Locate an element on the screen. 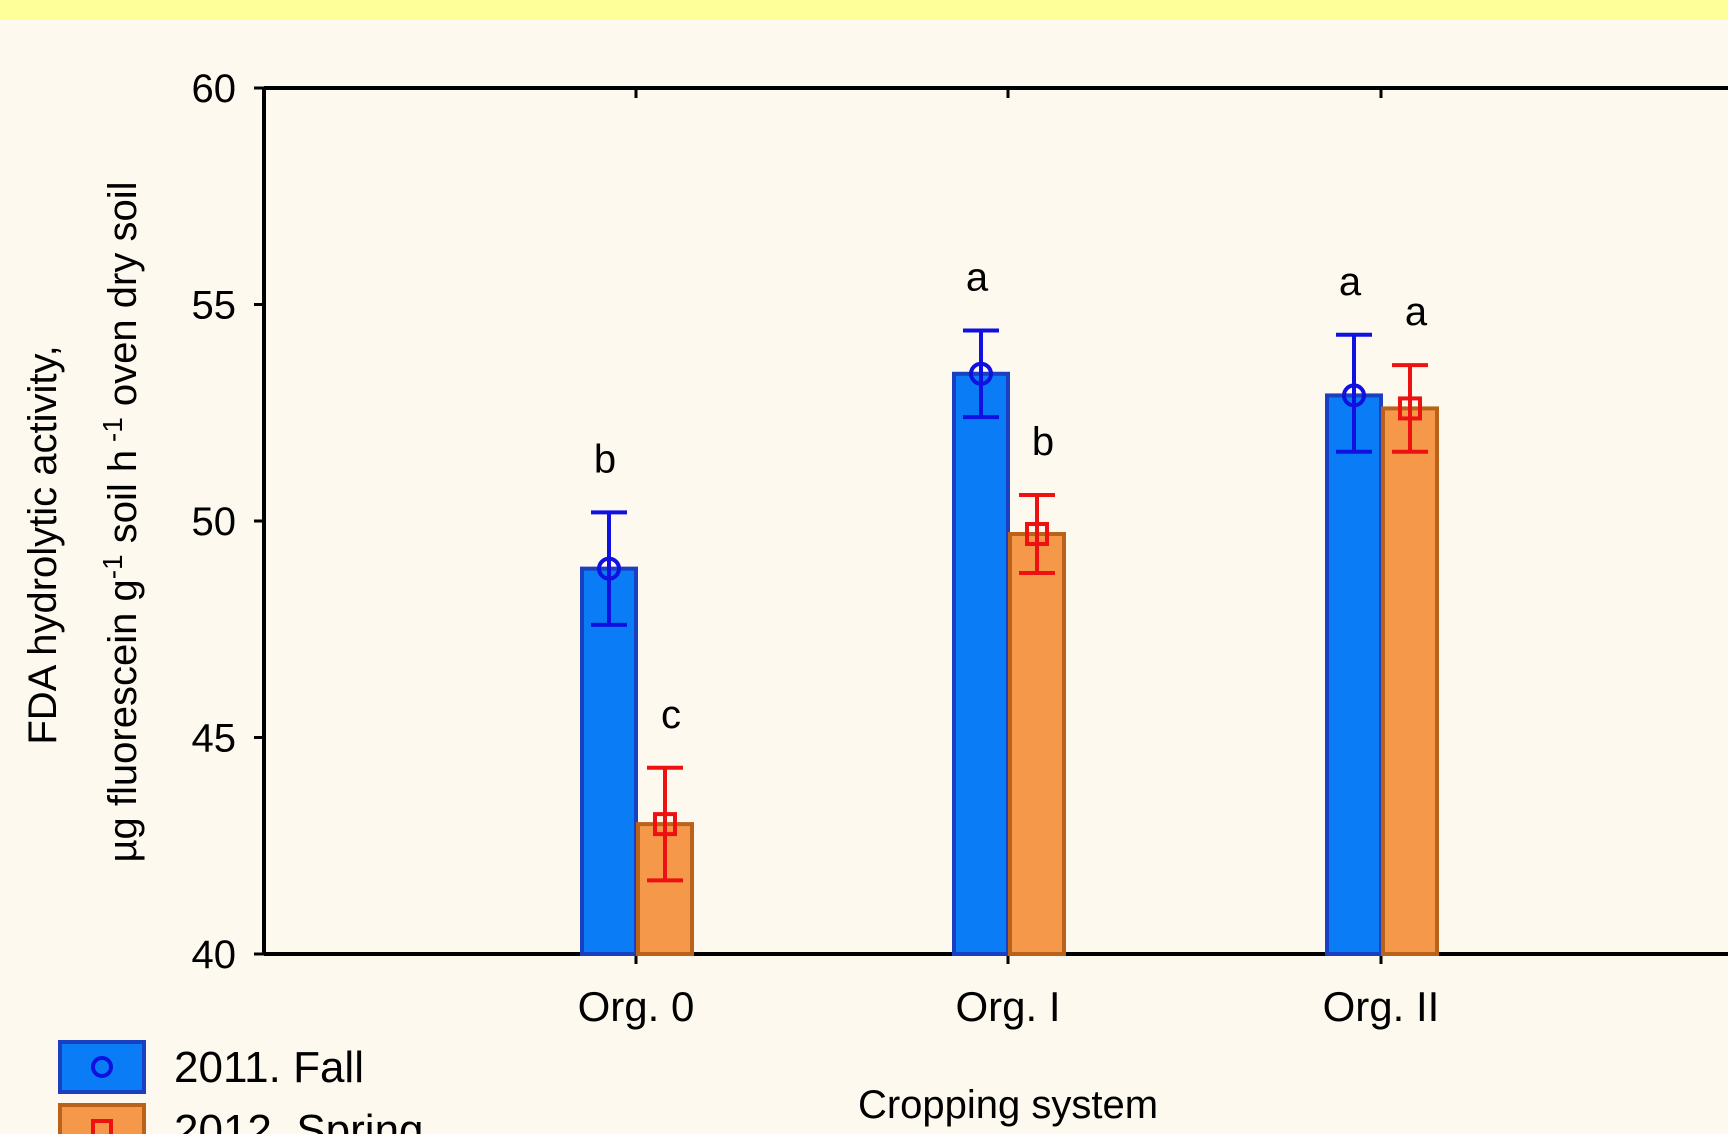 The height and width of the screenshot is (1134, 1728). y-axis-title-line1: FDA hydrolytic activity, is located at coordinates (43, 544).